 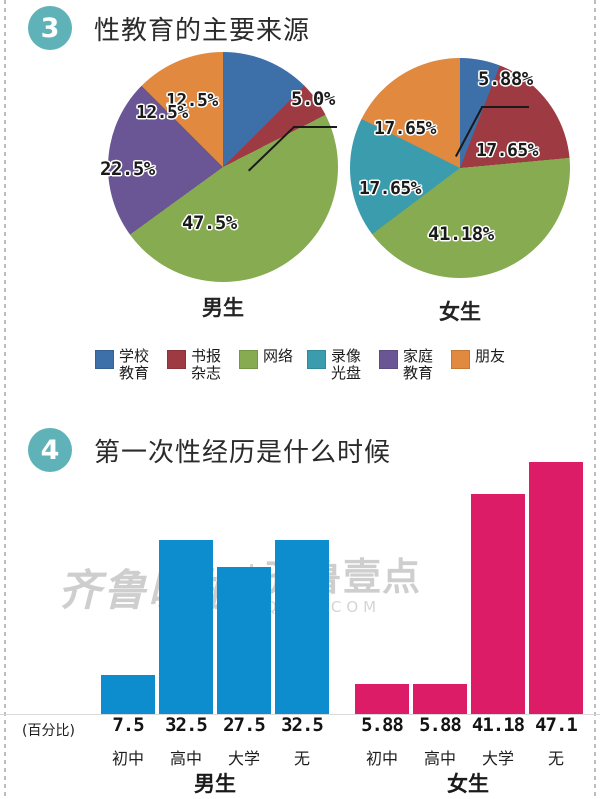 I want to click on bar-male-junior, so click(x=128, y=695).